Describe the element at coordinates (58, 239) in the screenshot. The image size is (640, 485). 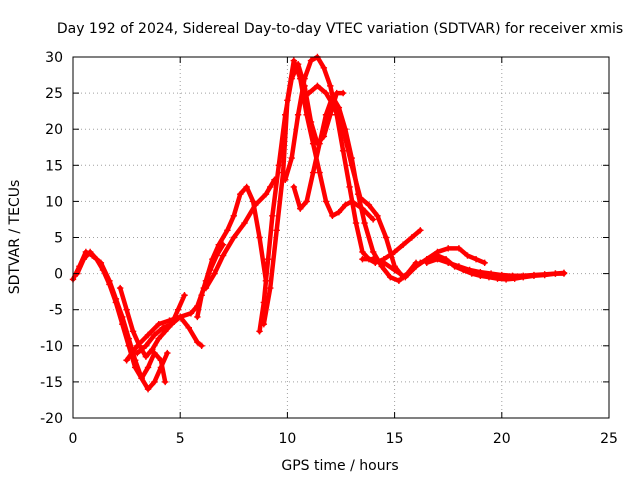
I see `y-tick-label: 5` at that location.